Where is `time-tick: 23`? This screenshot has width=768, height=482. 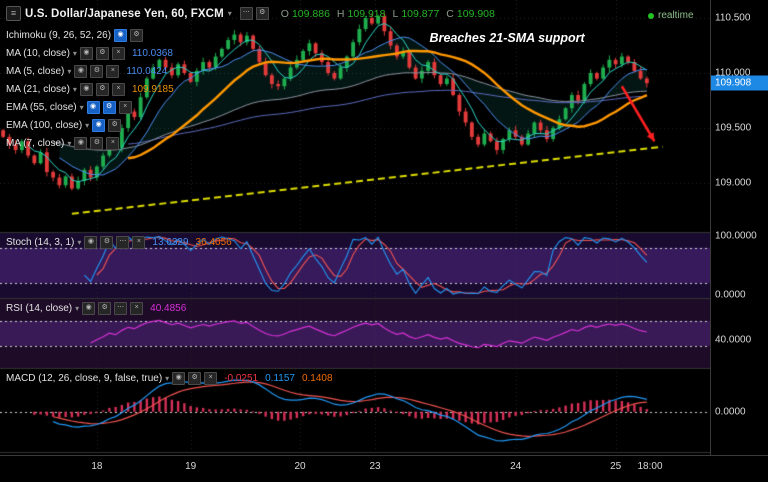
time-tick: 23 is located at coordinates (375, 466).